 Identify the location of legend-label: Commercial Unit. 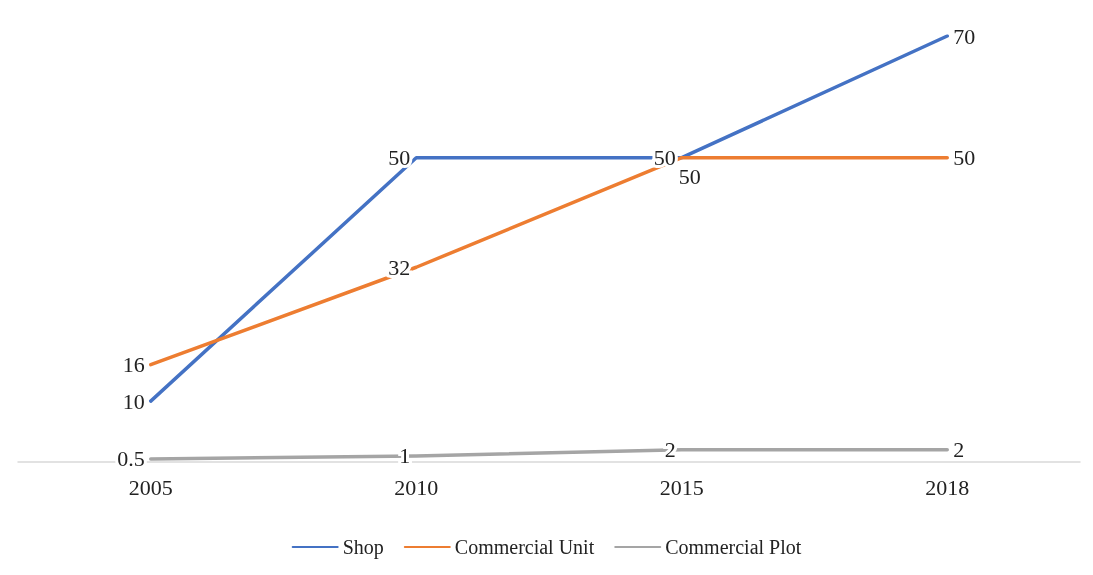
(524, 547).